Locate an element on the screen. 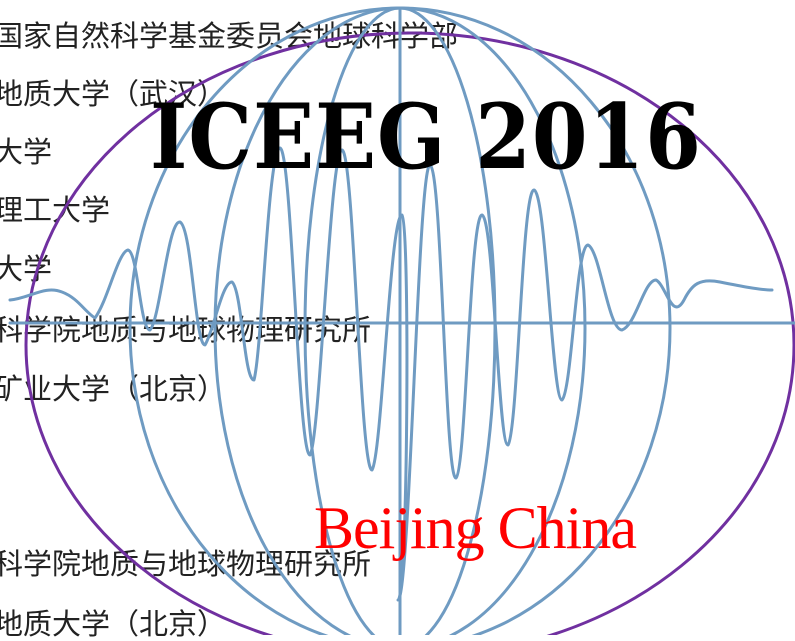 The height and width of the screenshot is (641, 795). logo-subtitle: Beijing China is located at coordinates (475, 528).